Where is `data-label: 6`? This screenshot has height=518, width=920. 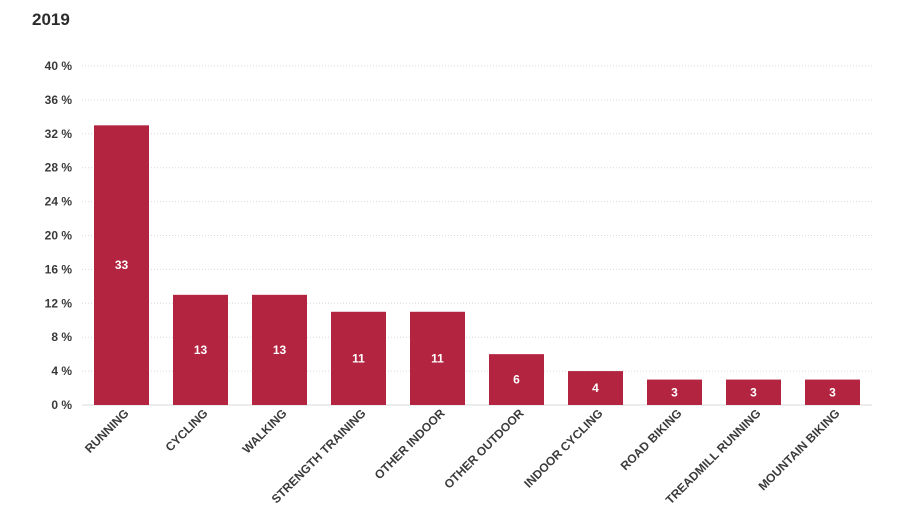 data-label: 6 is located at coordinates (516, 380).